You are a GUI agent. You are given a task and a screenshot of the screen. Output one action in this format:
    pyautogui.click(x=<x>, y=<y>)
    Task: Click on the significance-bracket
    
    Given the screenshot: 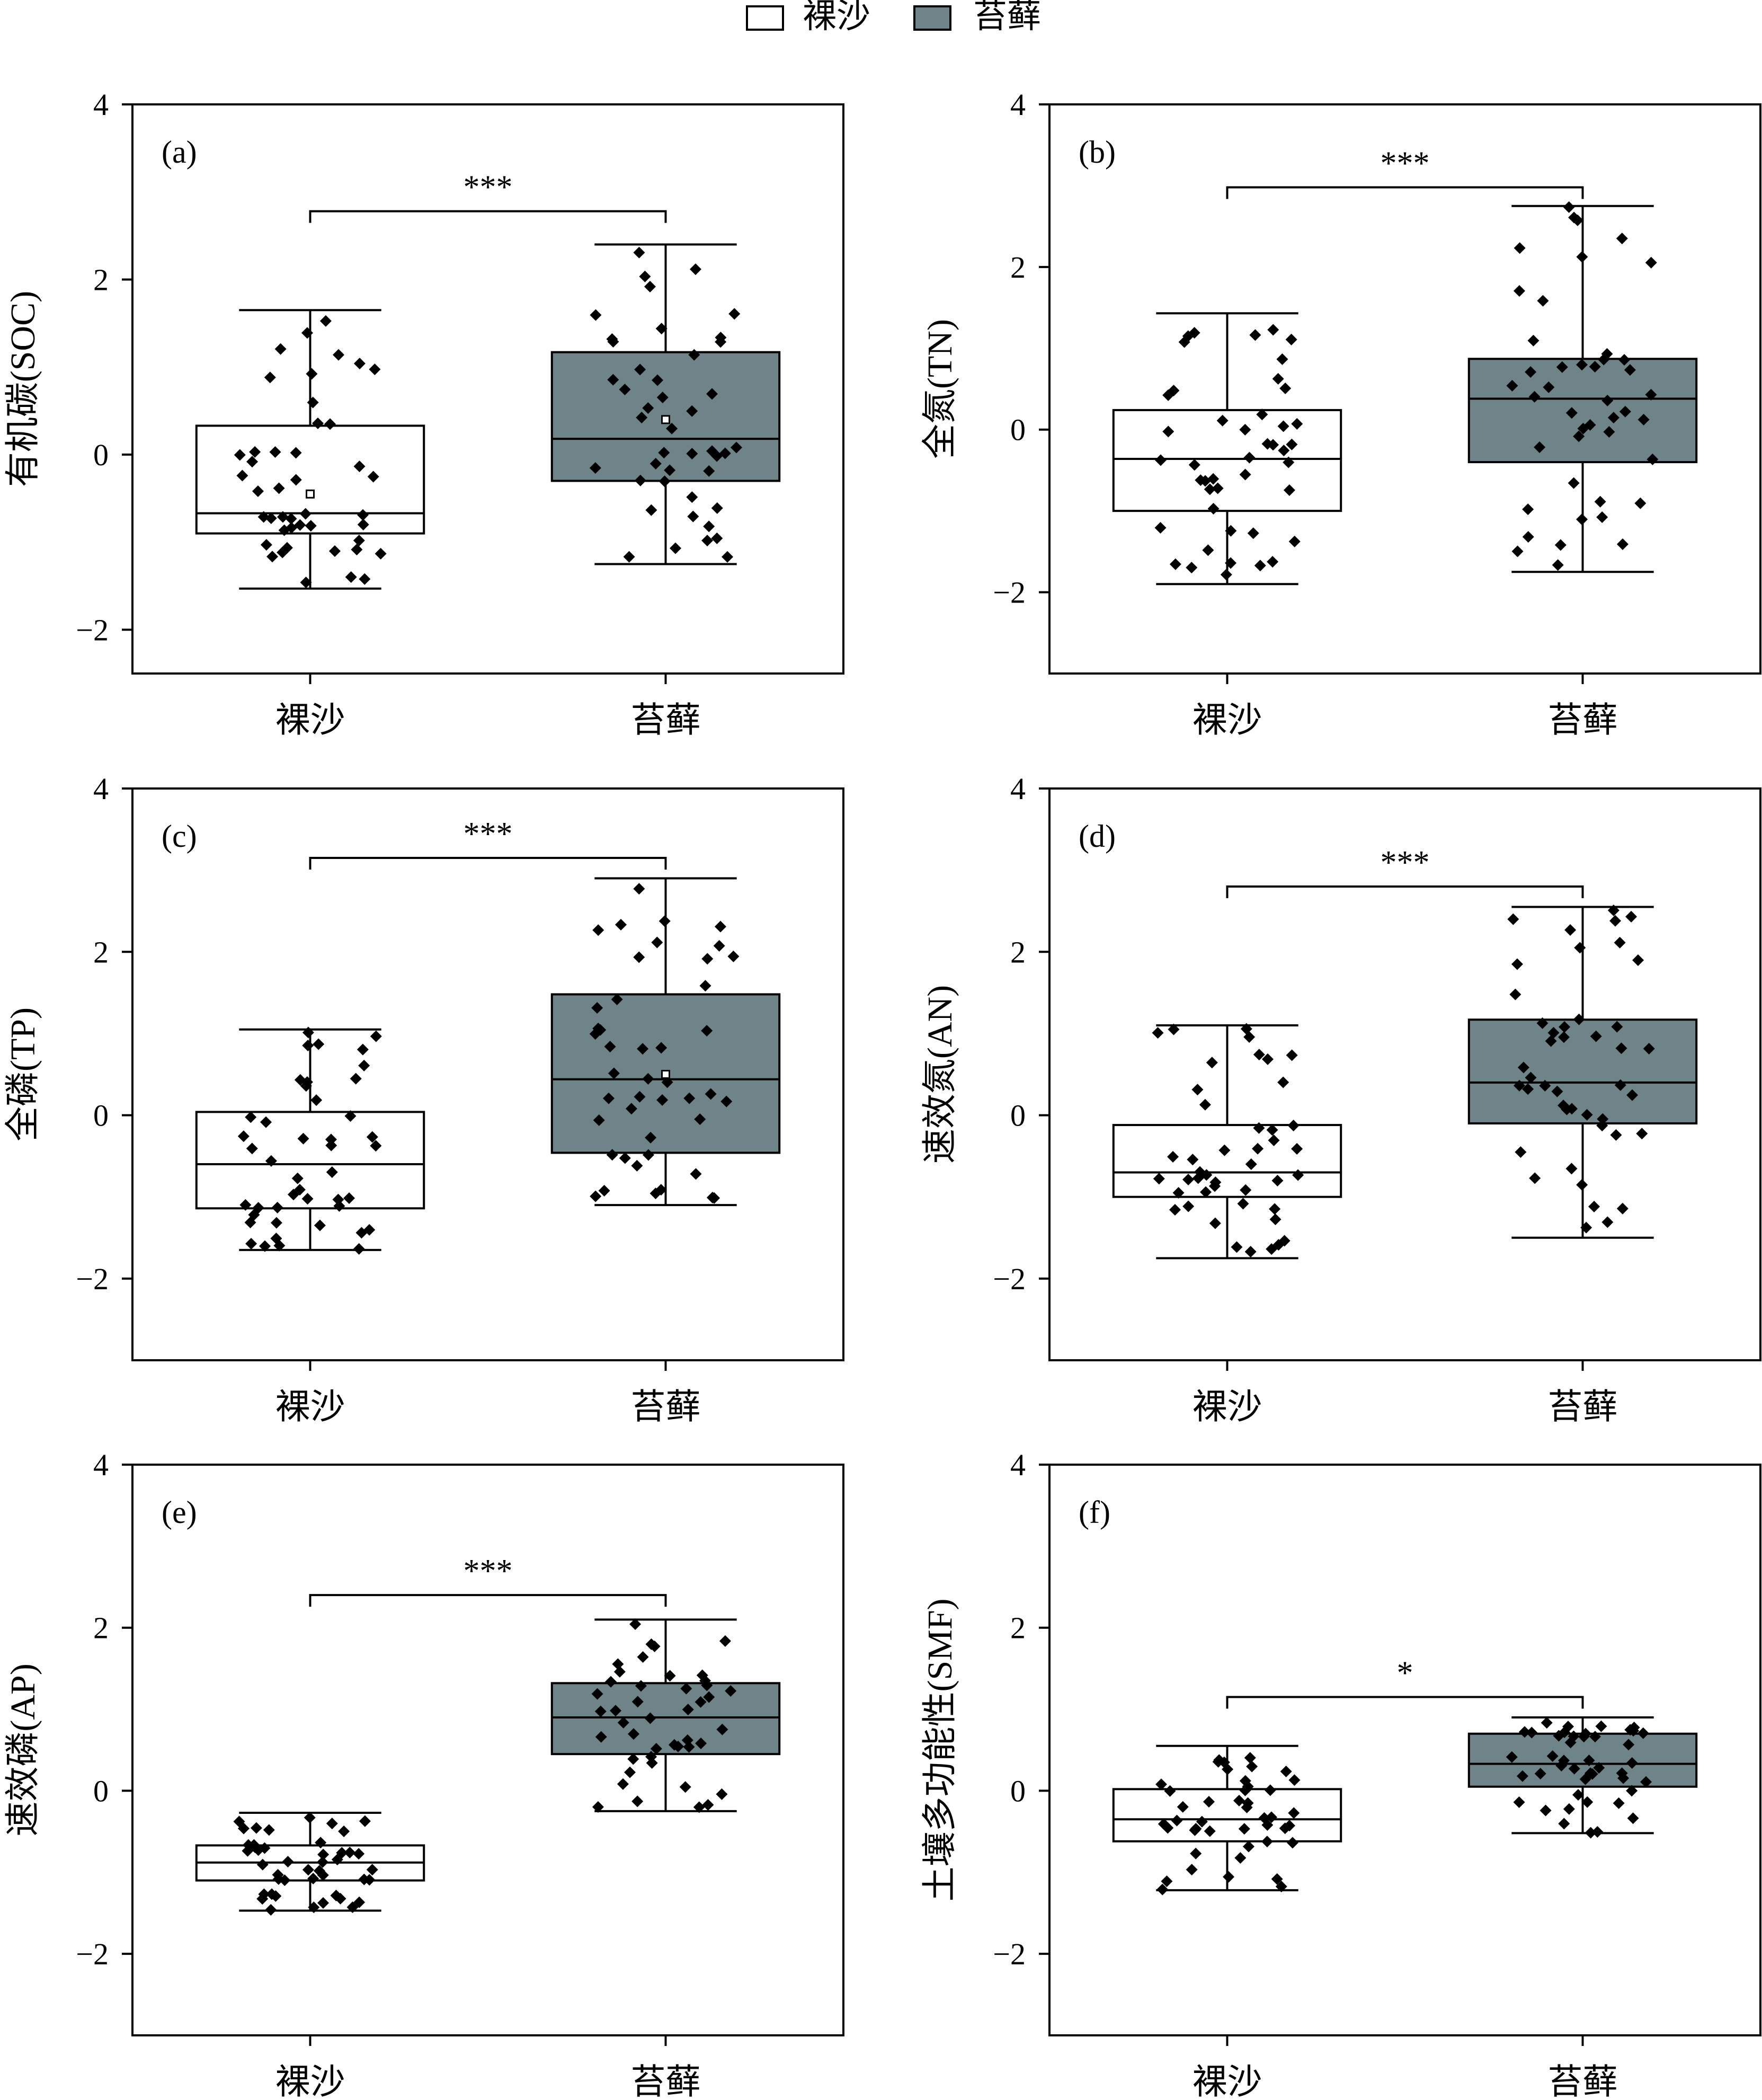 What is the action you would take?
    pyautogui.click(x=1405, y=891)
    